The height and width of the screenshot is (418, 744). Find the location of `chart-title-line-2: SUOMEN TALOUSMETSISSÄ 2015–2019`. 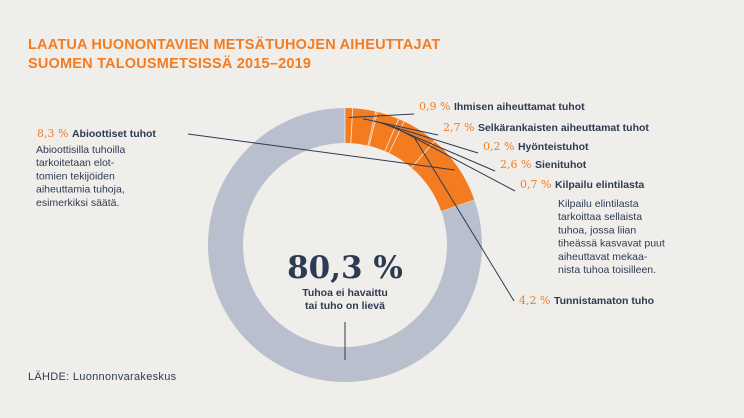

chart-title-line-2: SUOMEN TALOUSMETSISSÄ 2015–2019 is located at coordinates (170, 64).